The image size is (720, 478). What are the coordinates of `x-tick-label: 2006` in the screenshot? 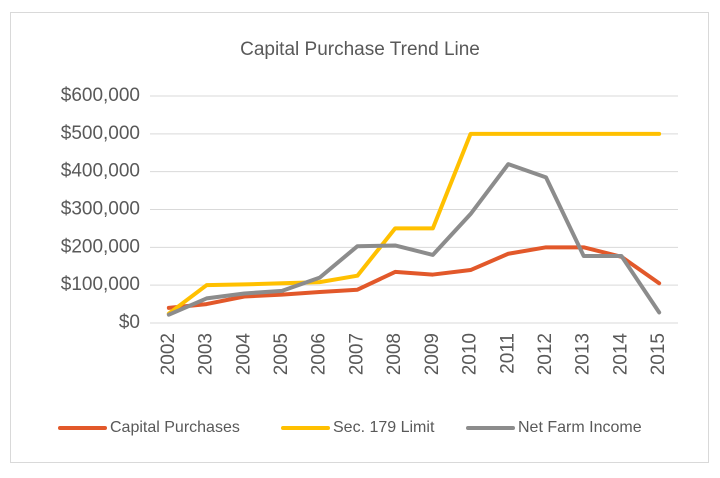 It's located at (319, 354).